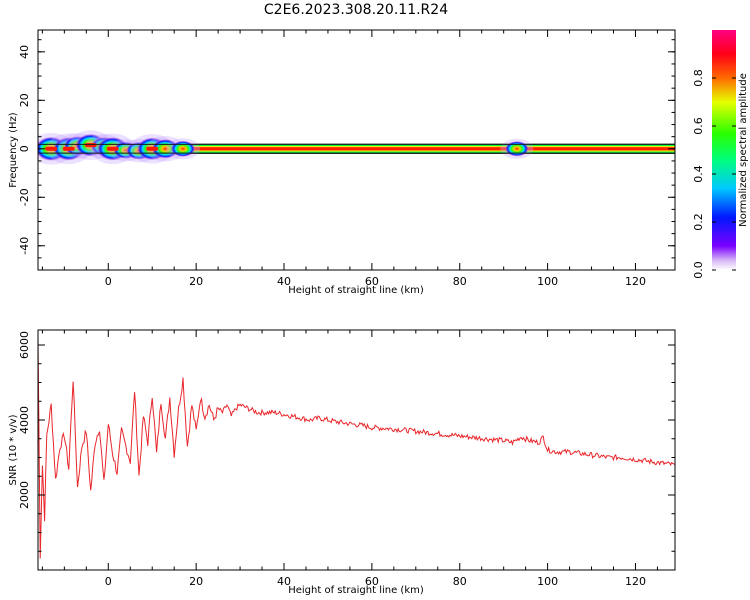  What do you see at coordinates (24, 345) in the screenshot?
I see `y-tick-label: 6000` at bounding box center [24, 345].